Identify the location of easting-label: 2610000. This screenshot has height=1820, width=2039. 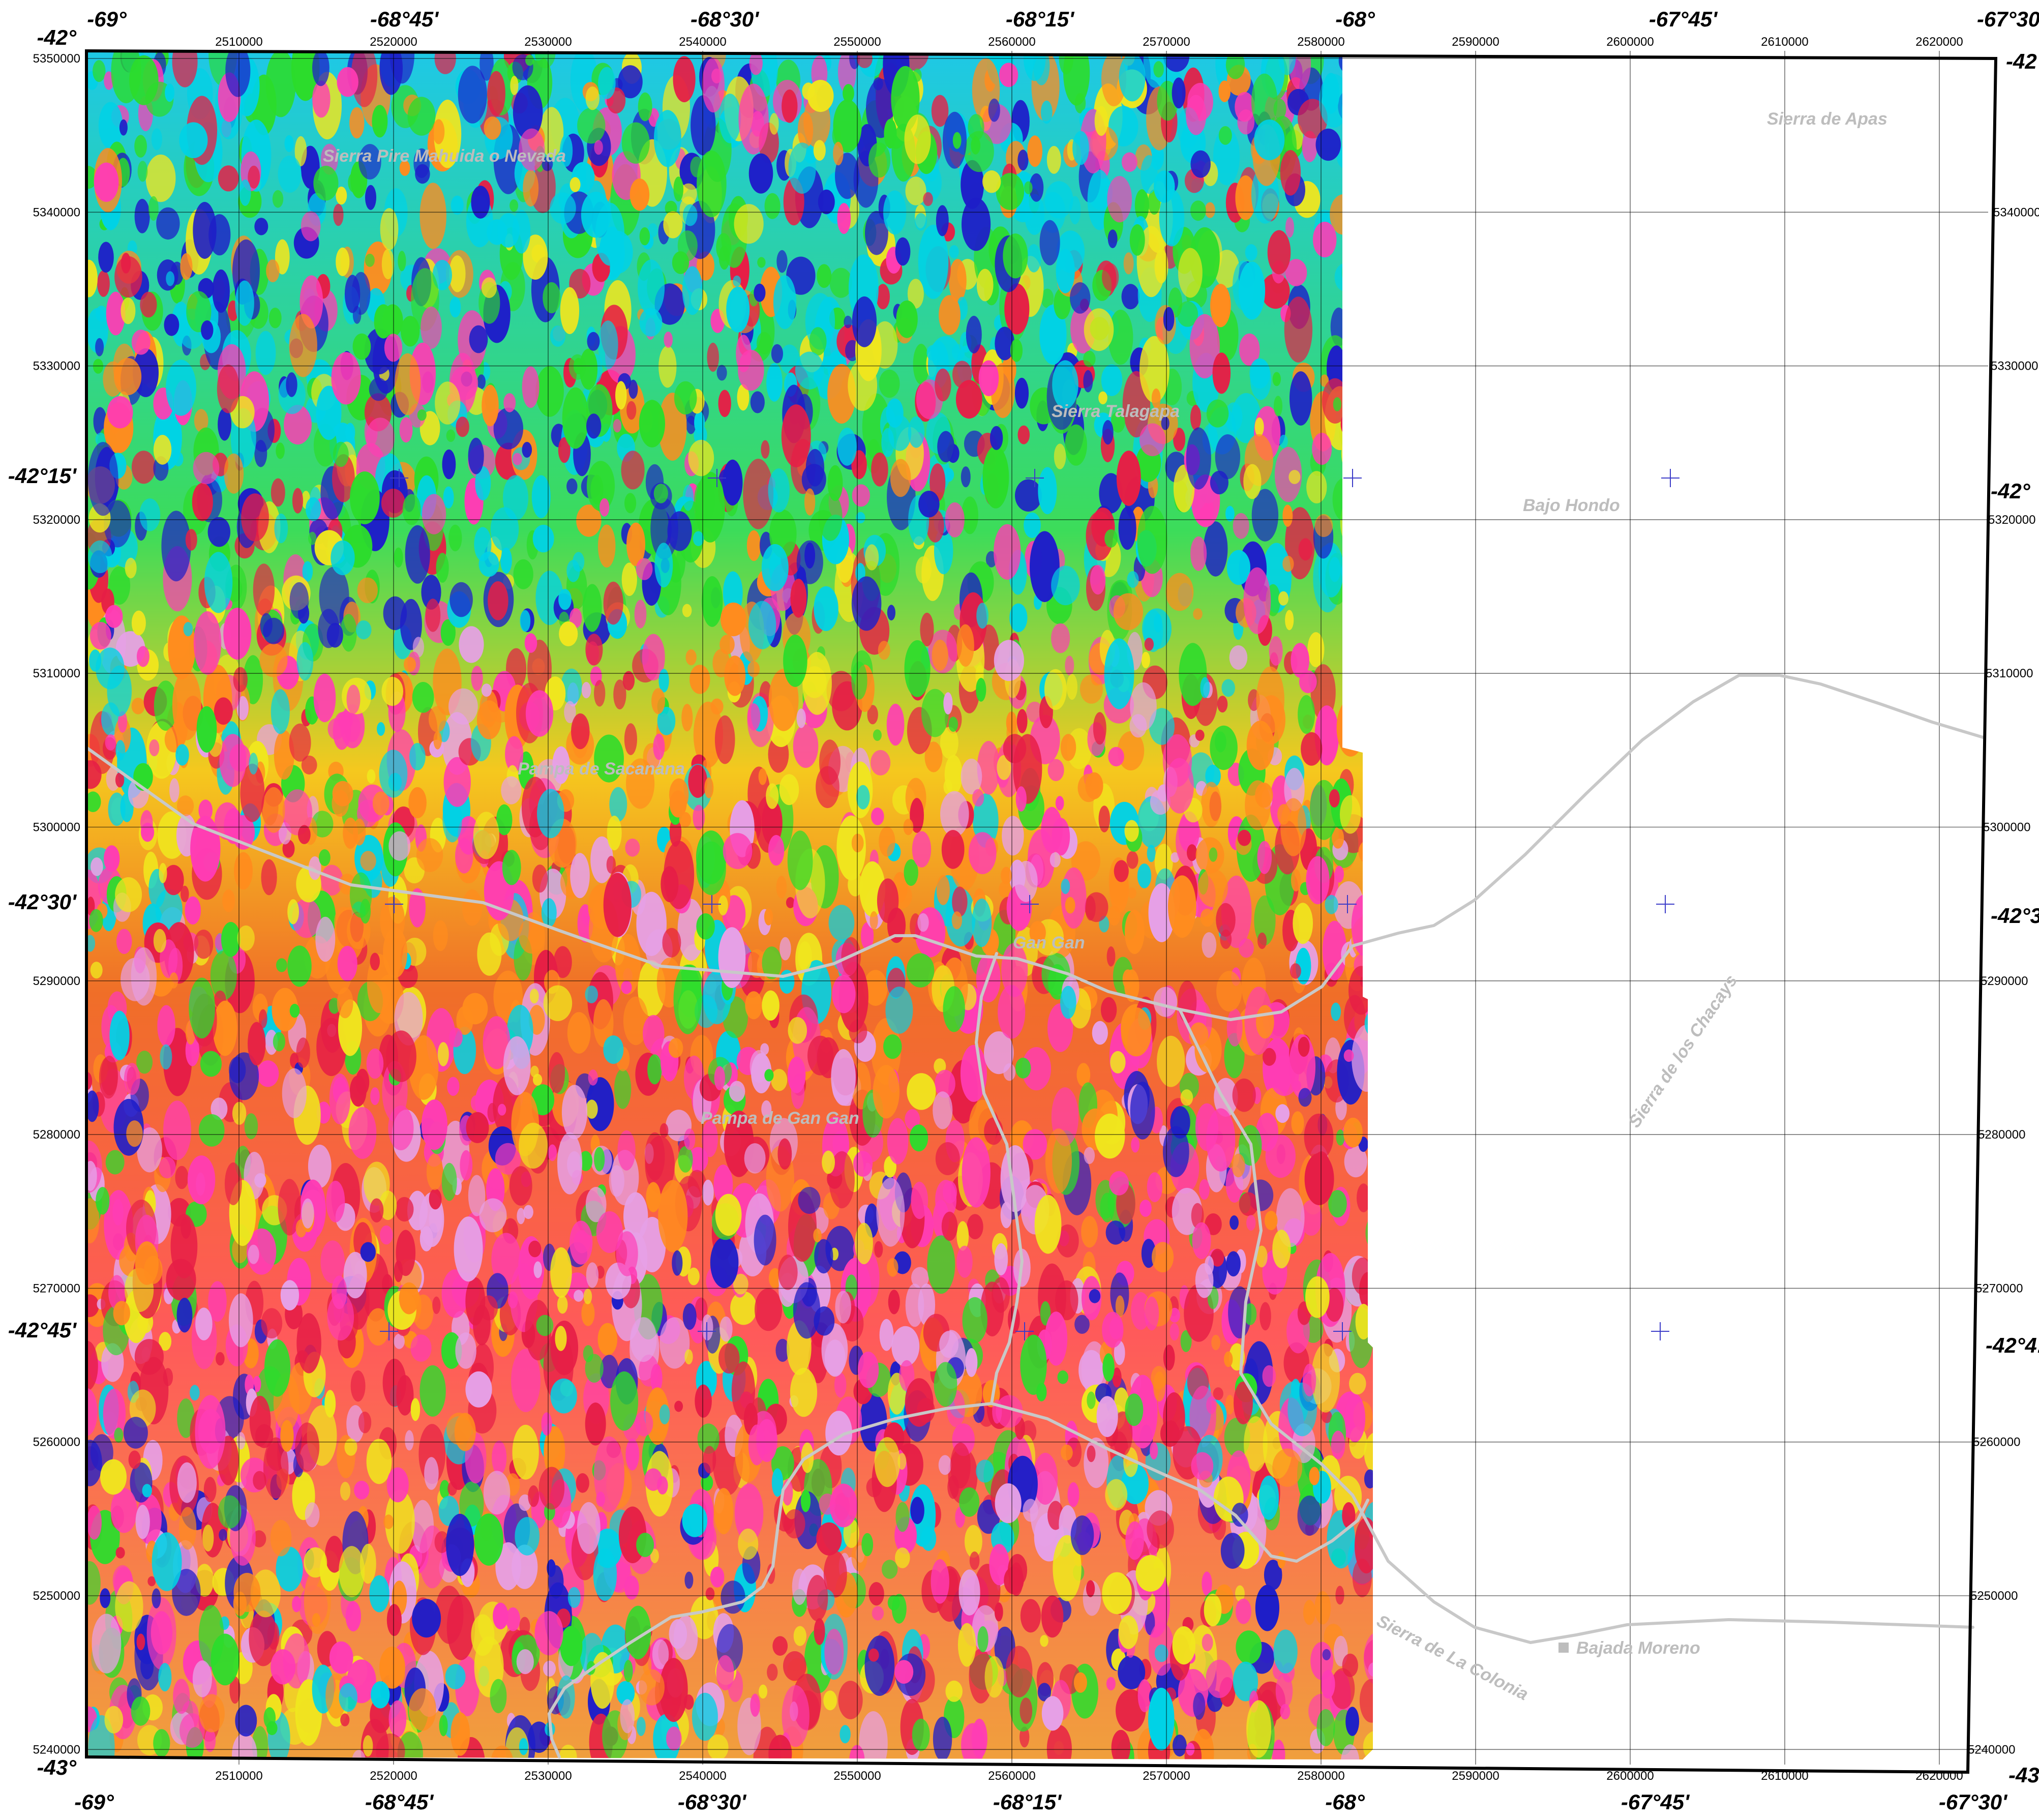
(1784, 42).